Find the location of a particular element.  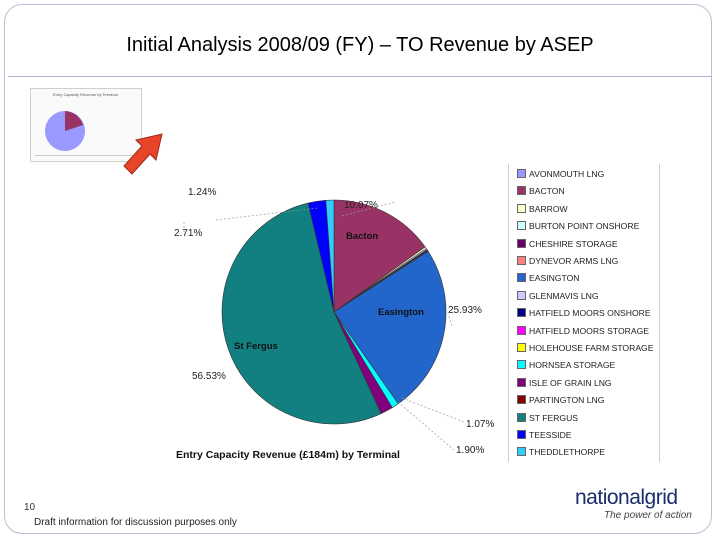

pie-slice-easington is located at coordinates (390, 327).